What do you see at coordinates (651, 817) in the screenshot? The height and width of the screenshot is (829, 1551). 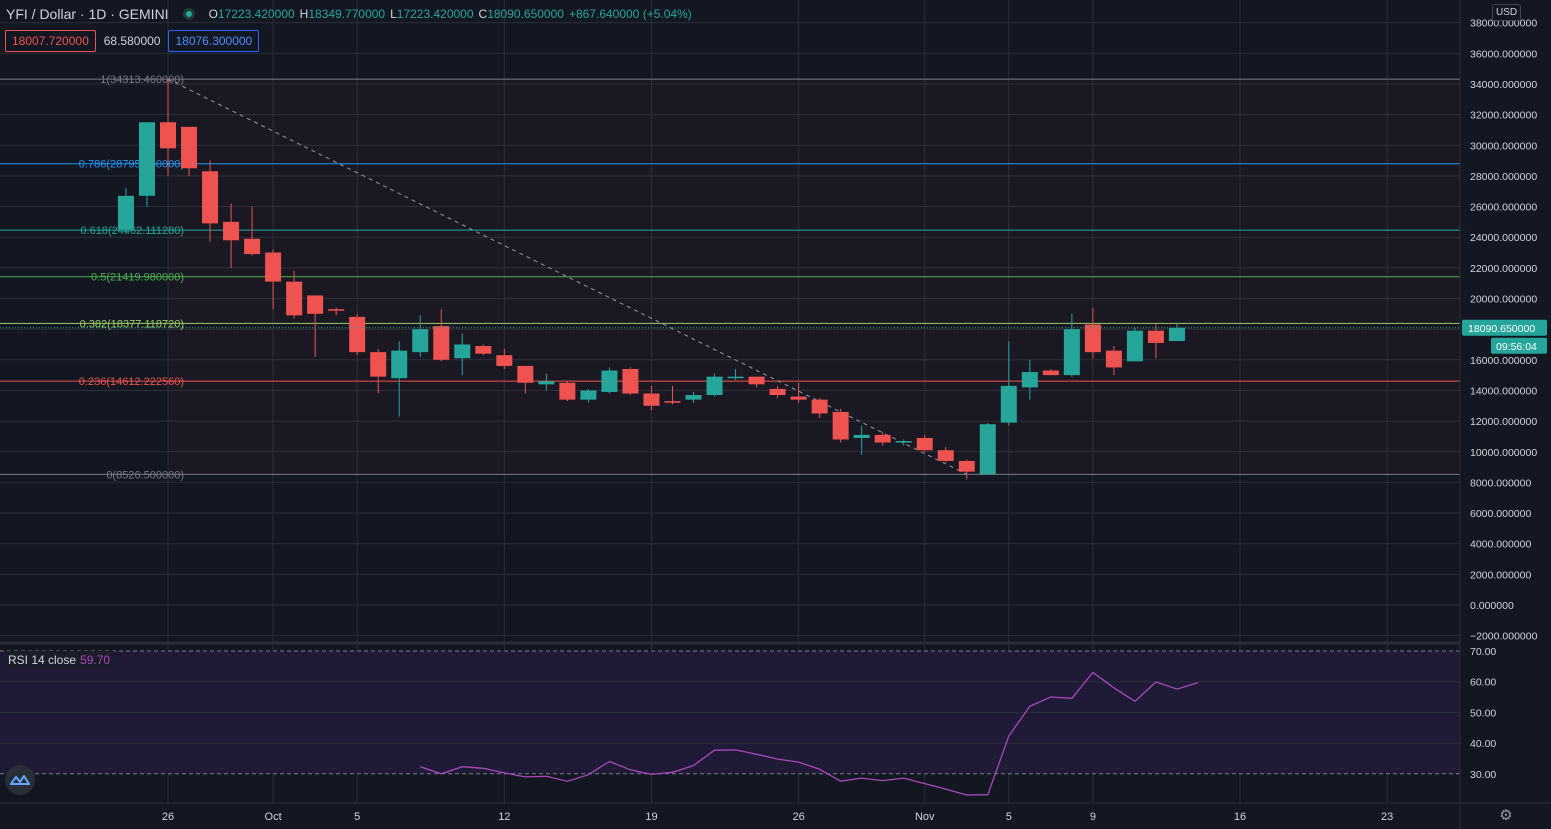 I see `time-tick-label: 19` at bounding box center [651, 817].